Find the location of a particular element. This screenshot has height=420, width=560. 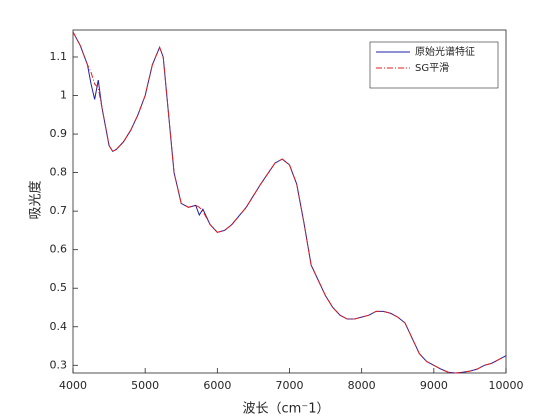

y-tick-label: 0.9 is located at coordinates (59, 133).